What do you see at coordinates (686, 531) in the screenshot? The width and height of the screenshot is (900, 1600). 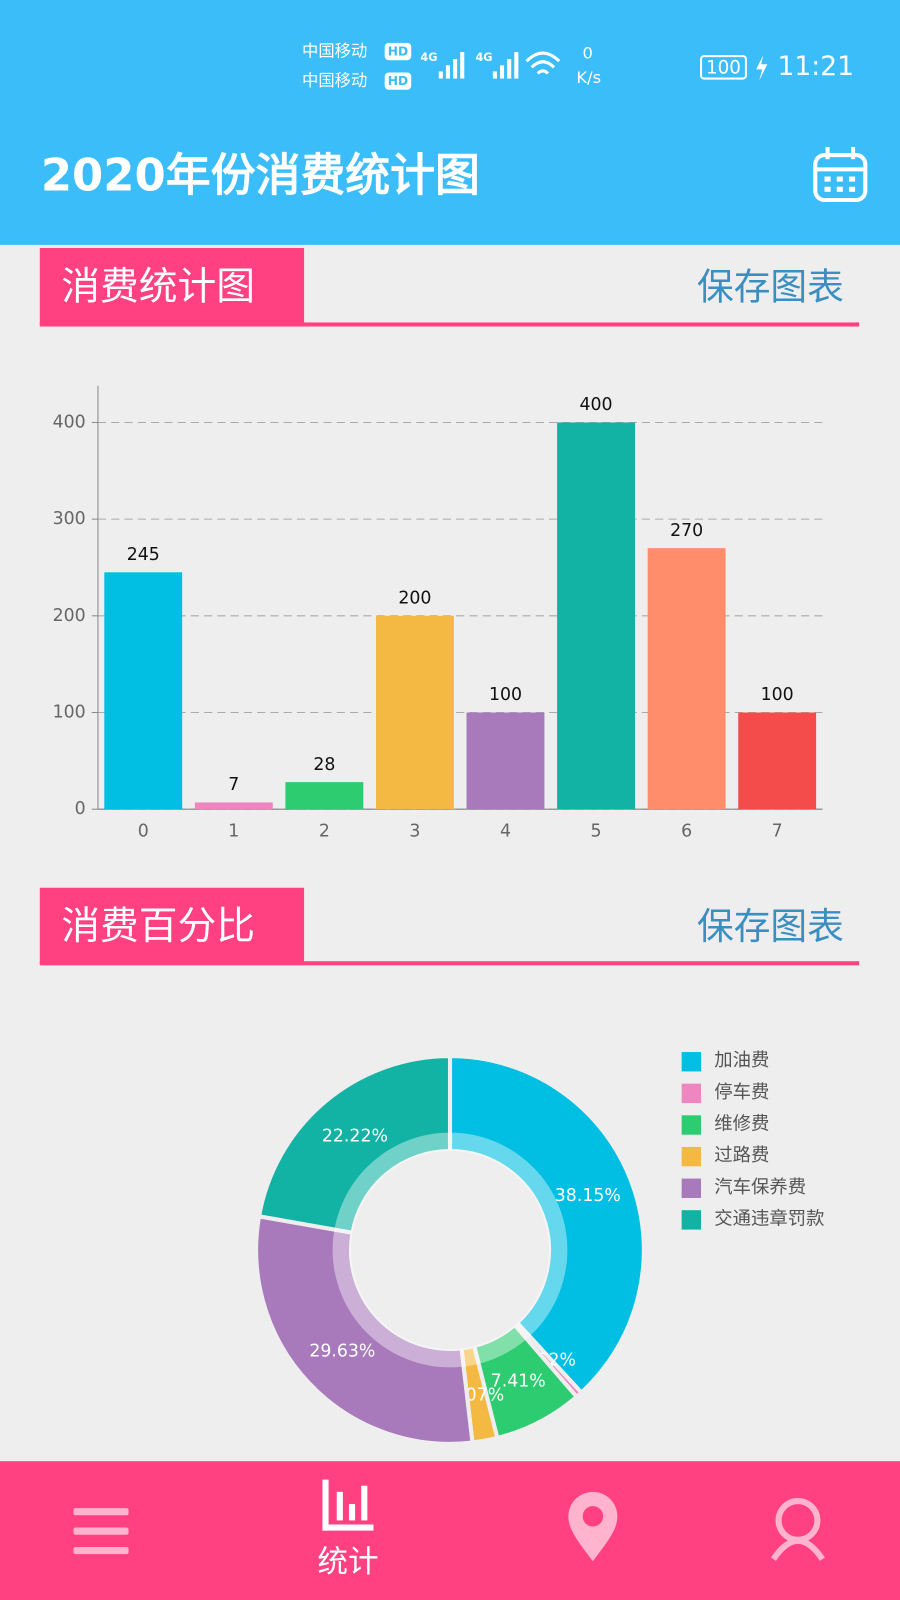 I see `data-label: 270` at bounding box center [686, 531].